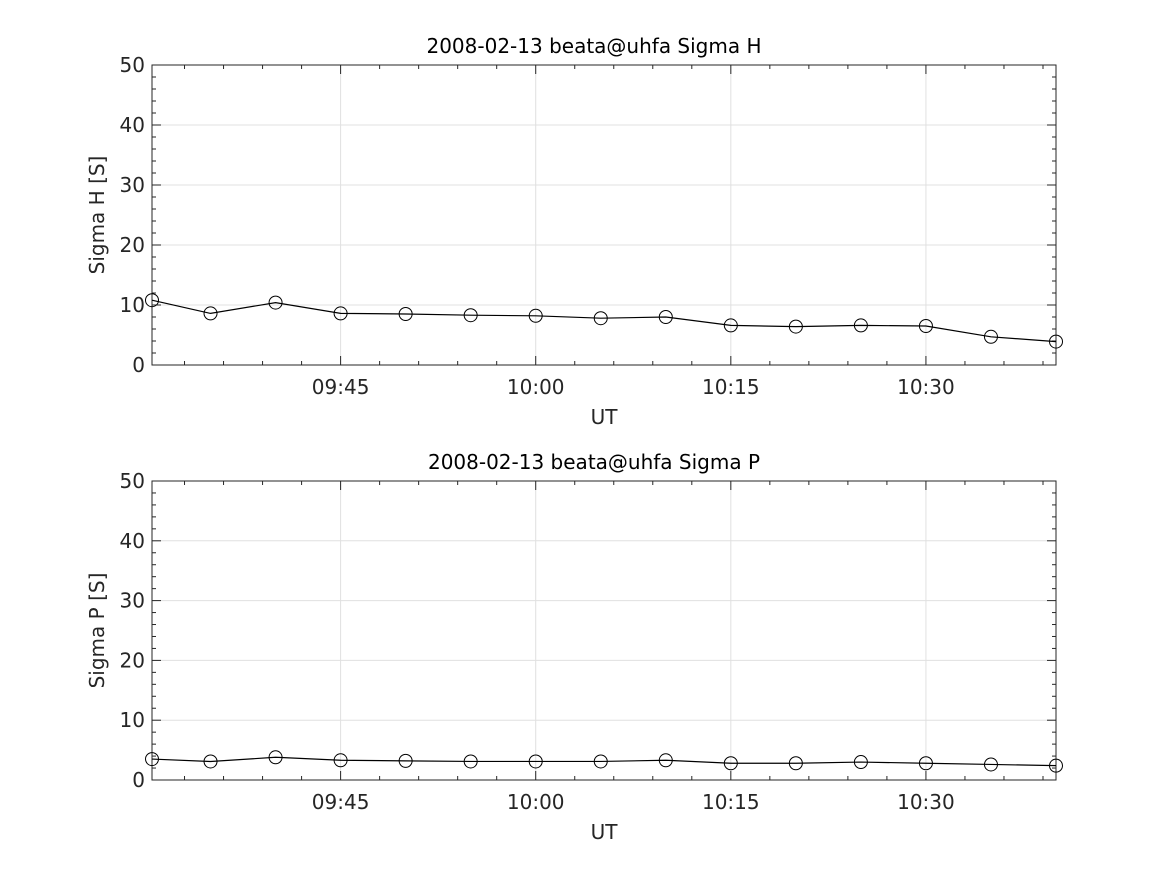 Image resolution: width=1167 pixels, height=879 pixels. Describe the element at coordinates (97, 631) in the screenshot. I see `y-axis-label: Sigma P [S]` at that location.